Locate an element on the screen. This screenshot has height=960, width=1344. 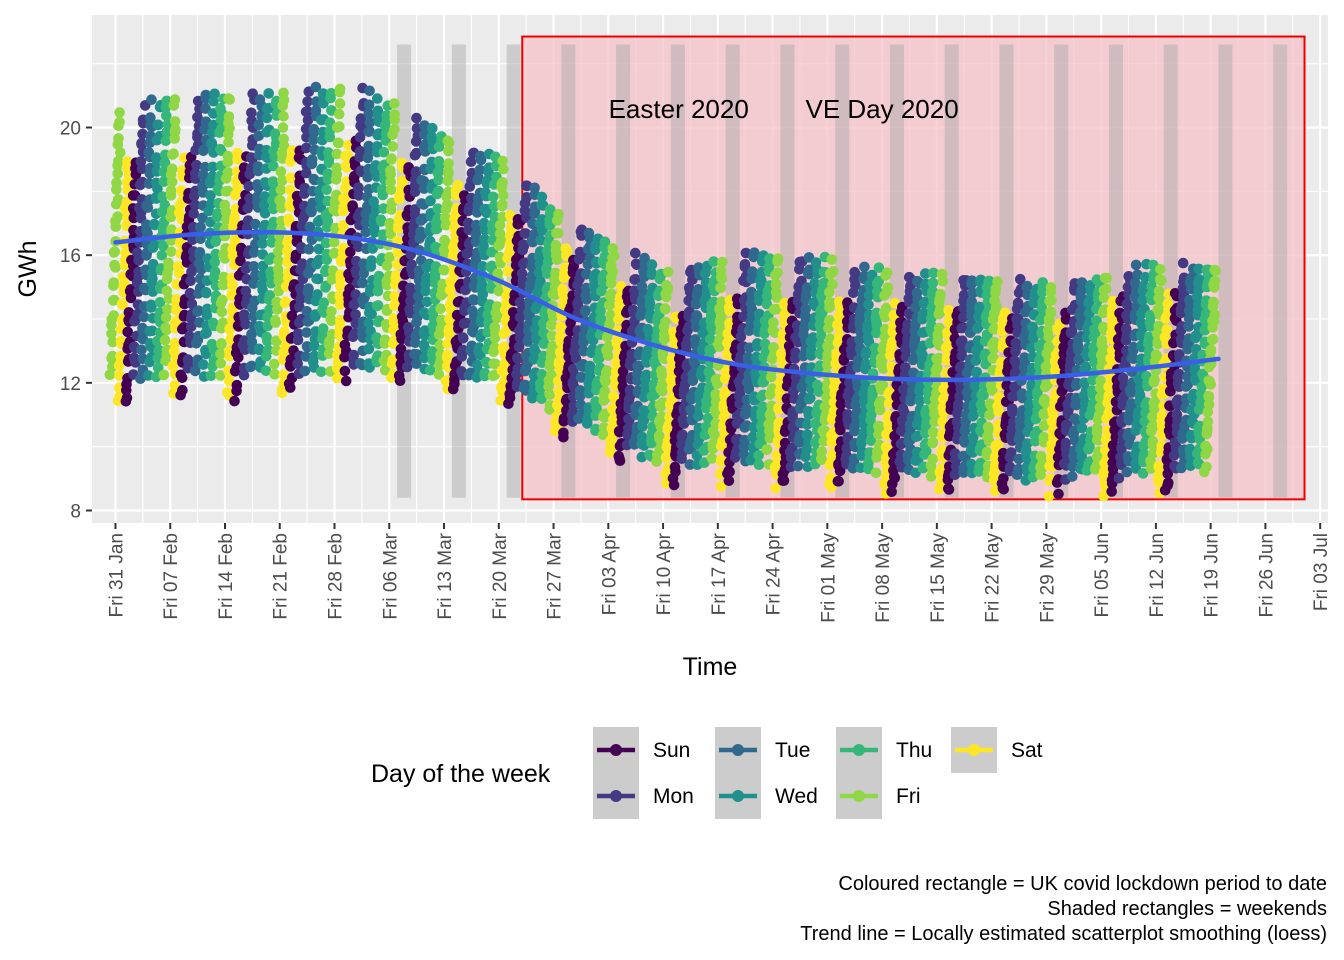
annotation-label: VE Day 2020 is located at coordinates (881, 109).